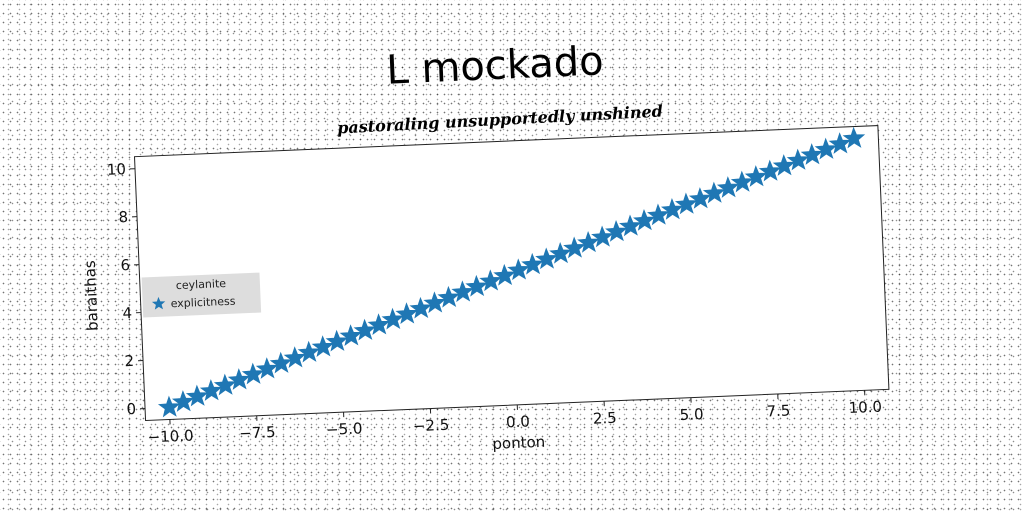 This screenshot has width=1024, height=512. I want to click on chart-title: L mockado, so click(494, 65).